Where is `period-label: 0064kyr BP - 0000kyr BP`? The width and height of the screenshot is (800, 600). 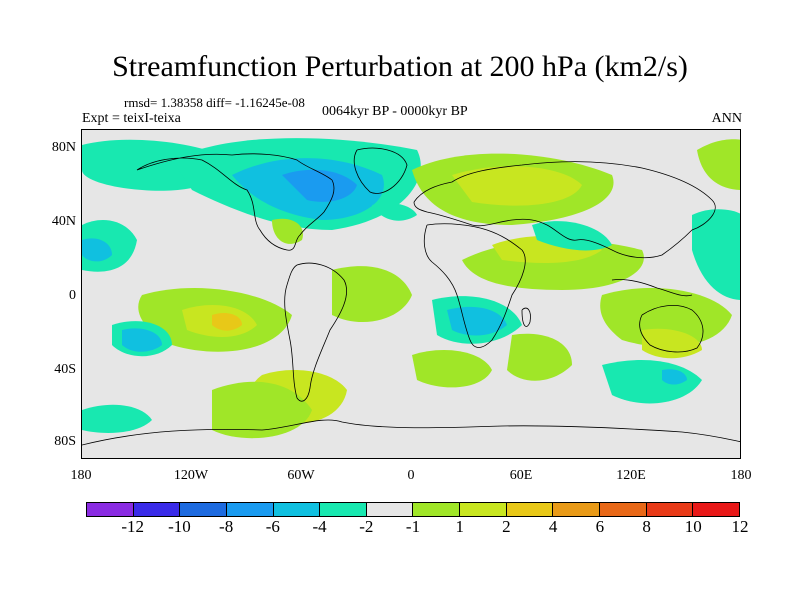
period-label: 0064kyr BP - 0000kyr BP is located at coordinates (395, 111).